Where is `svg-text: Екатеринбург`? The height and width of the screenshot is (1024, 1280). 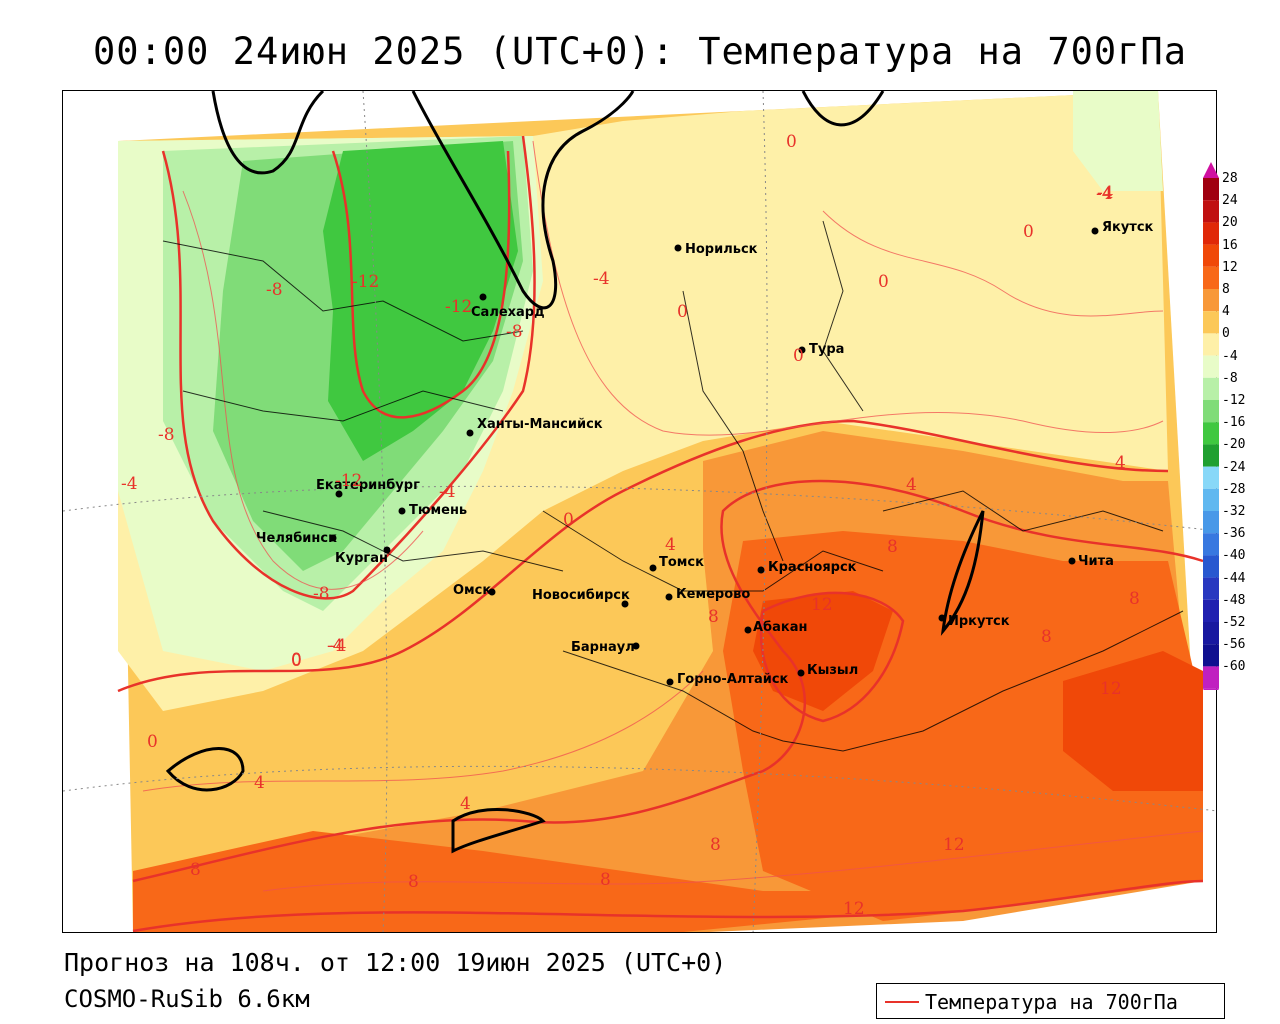 svg-text: Екатеринбург is located at coordinates (368, 485).